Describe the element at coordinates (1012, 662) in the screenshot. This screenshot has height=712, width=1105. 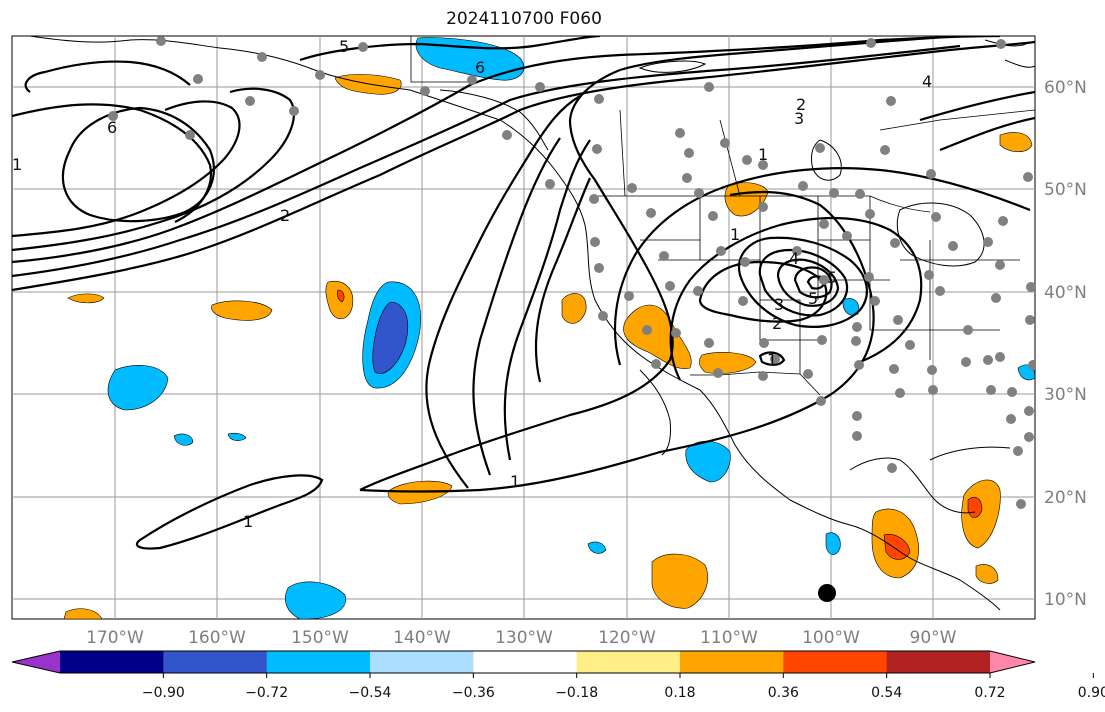
I see `colorbar-extend-high` at that location.